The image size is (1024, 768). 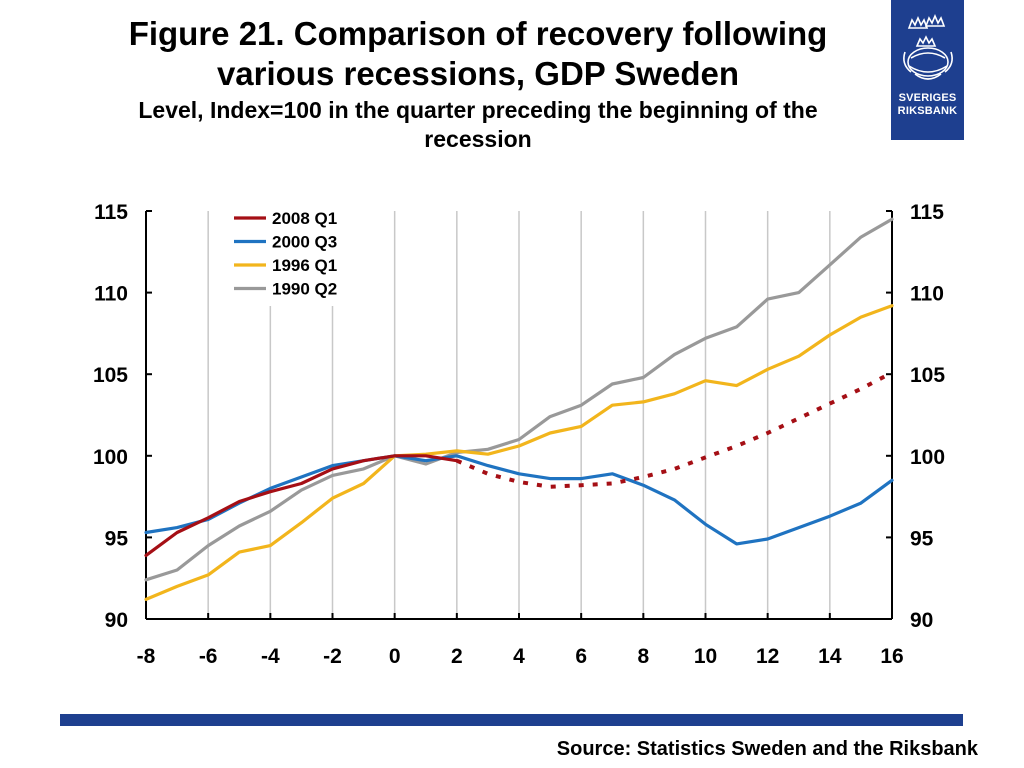 I want to click on legend-label: 1996 Q1, so click(x=304, y=265).